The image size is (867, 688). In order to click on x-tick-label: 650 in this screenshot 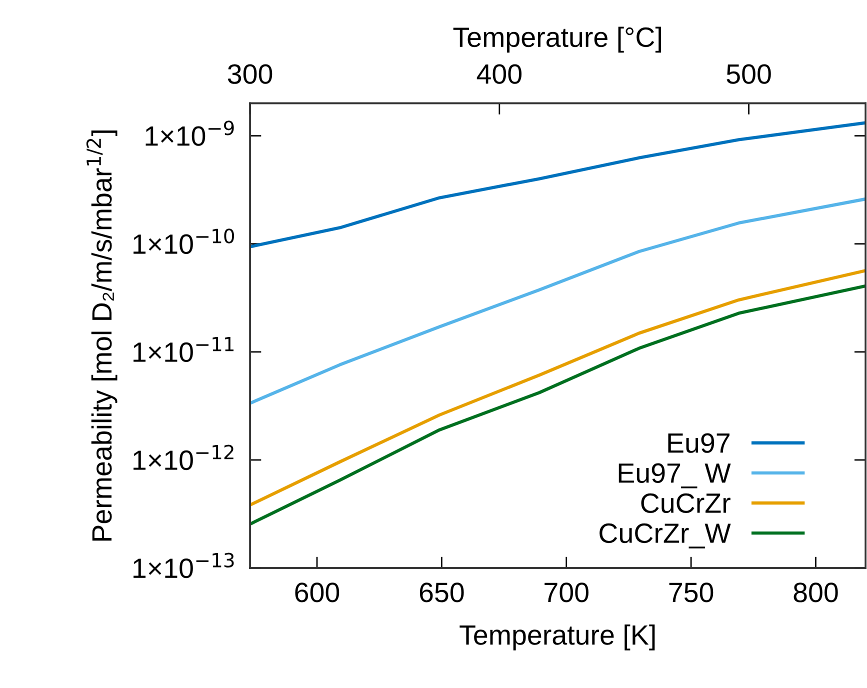, I will do `click(442, 592)`.